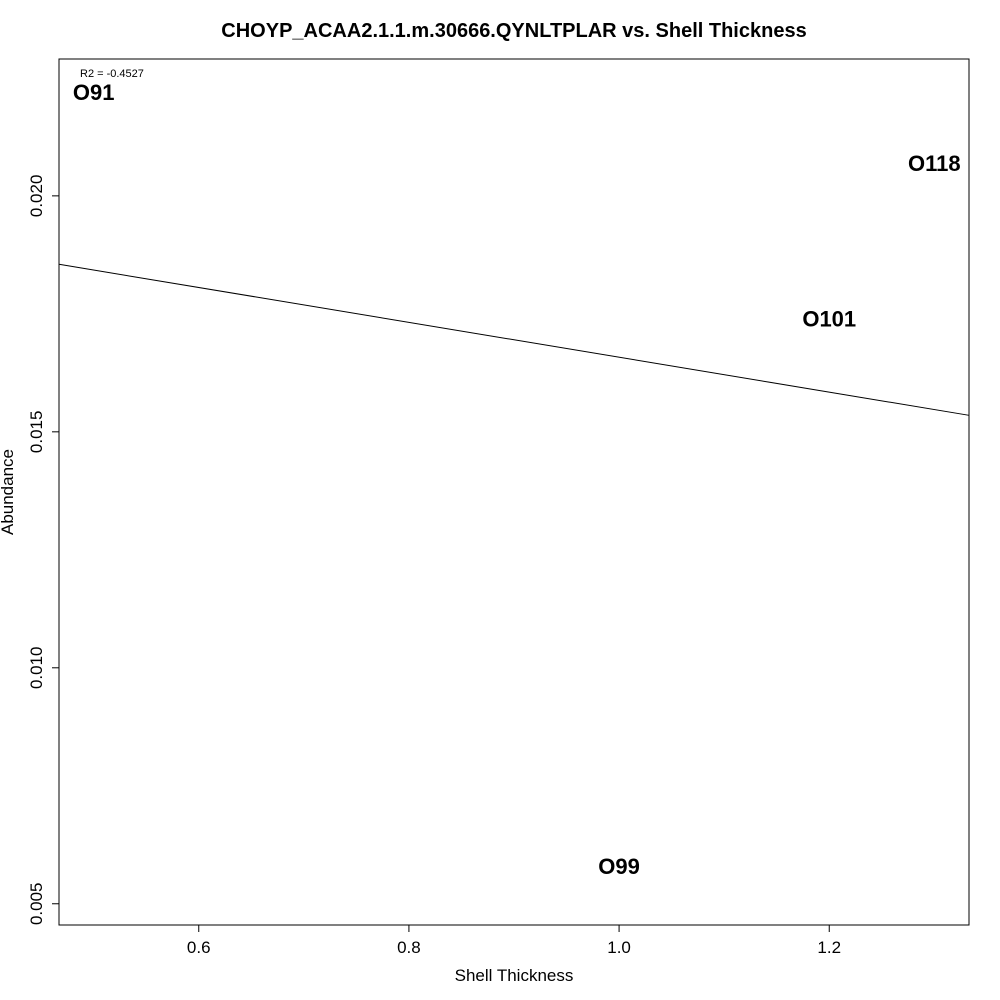  Describe the element at coordinates (36, 432) in the screenshot. I see `y-tick-label: 0.015` at that location.